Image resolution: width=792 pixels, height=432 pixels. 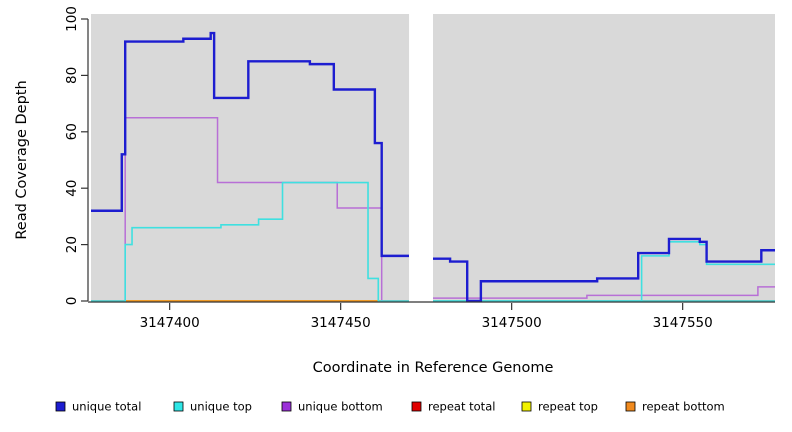 I want to click on legend-item-unique-total: unique total, so click(x=98, y=407).